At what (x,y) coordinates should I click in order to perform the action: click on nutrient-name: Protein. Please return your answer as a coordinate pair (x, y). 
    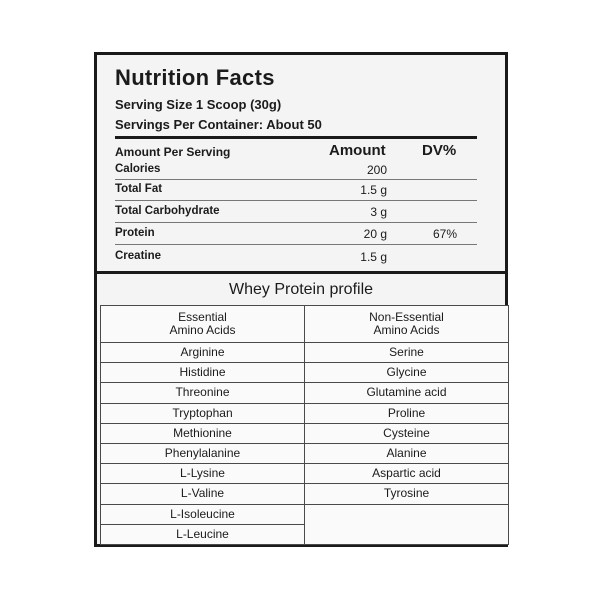
    Looking at the image, I should click on (135, 233).